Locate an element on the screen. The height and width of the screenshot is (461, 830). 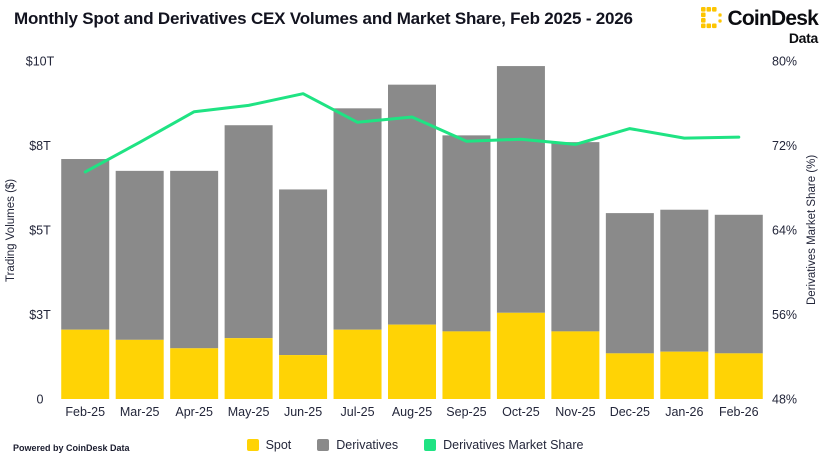
legend-item-derivatives-market-share: Derivatives Market Share is located at coordinates (503, 445).